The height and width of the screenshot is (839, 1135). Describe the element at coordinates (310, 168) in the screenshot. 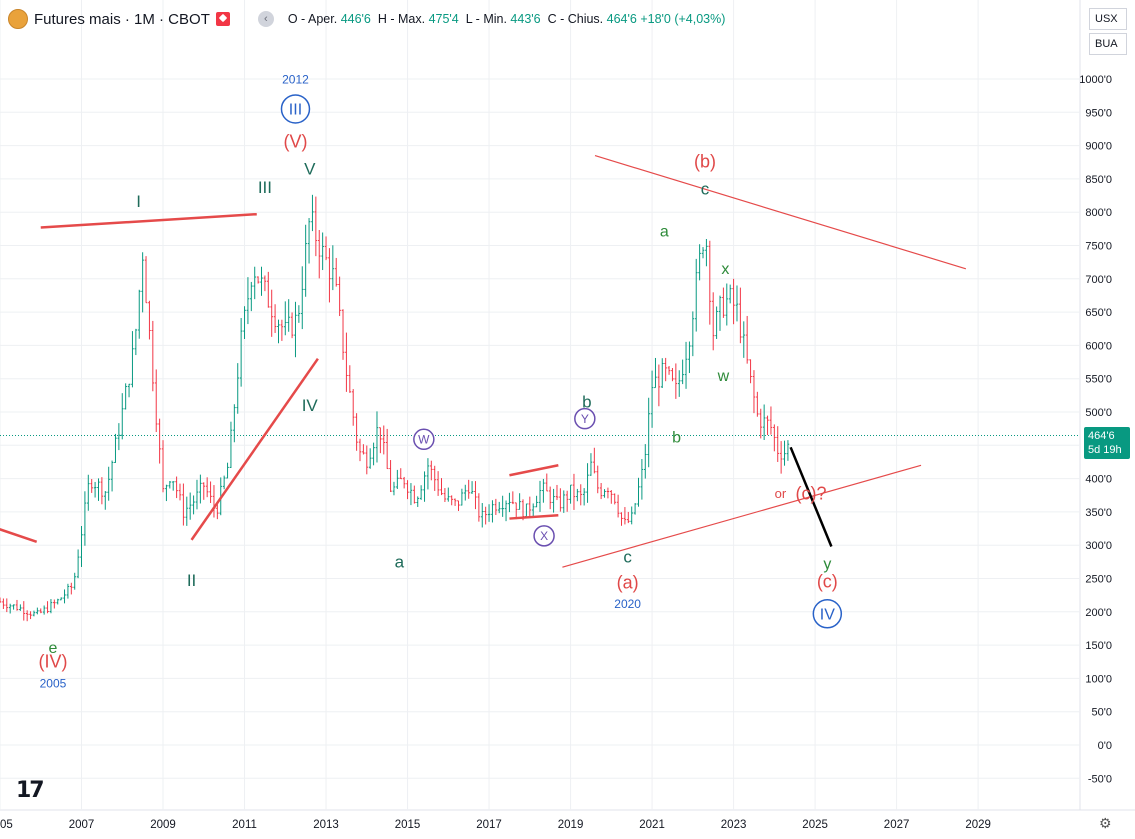

I see `wave-label: V` at that location.